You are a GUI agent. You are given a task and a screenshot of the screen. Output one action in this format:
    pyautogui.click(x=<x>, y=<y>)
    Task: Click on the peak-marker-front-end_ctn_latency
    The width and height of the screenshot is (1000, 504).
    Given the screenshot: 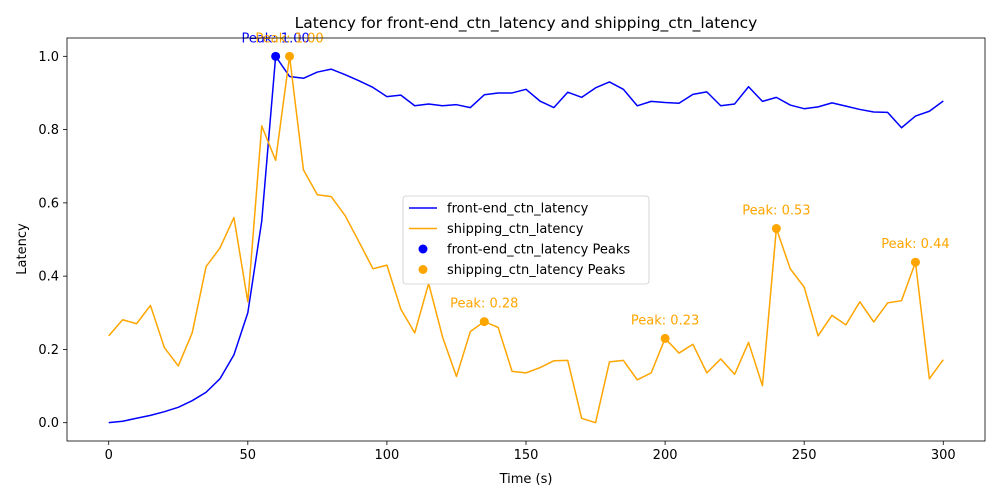 What is the action you would take?
    pyautogui.click(x=276, y=56)
    